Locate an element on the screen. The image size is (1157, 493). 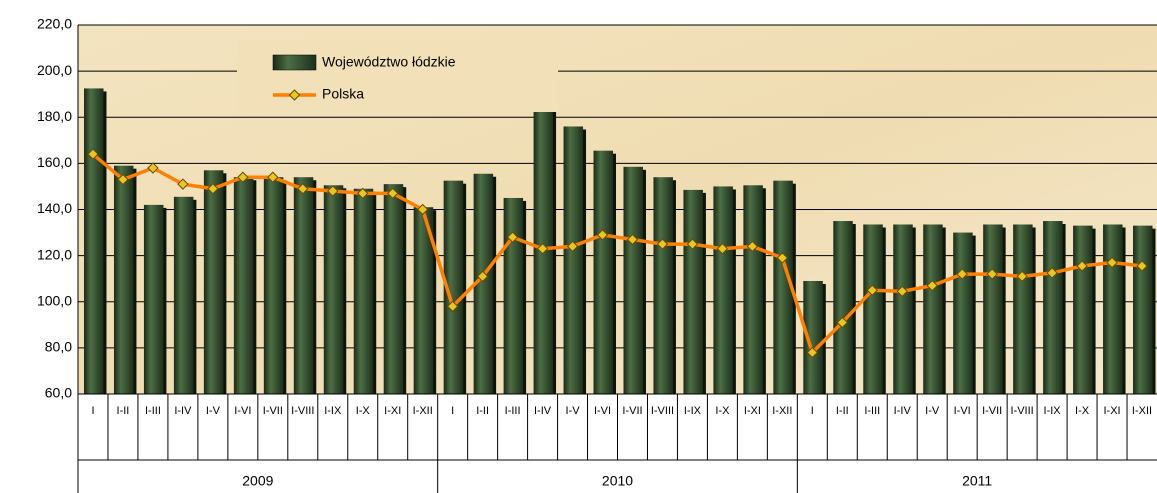
group-label: 2009 is located at coordinates (257, 481).